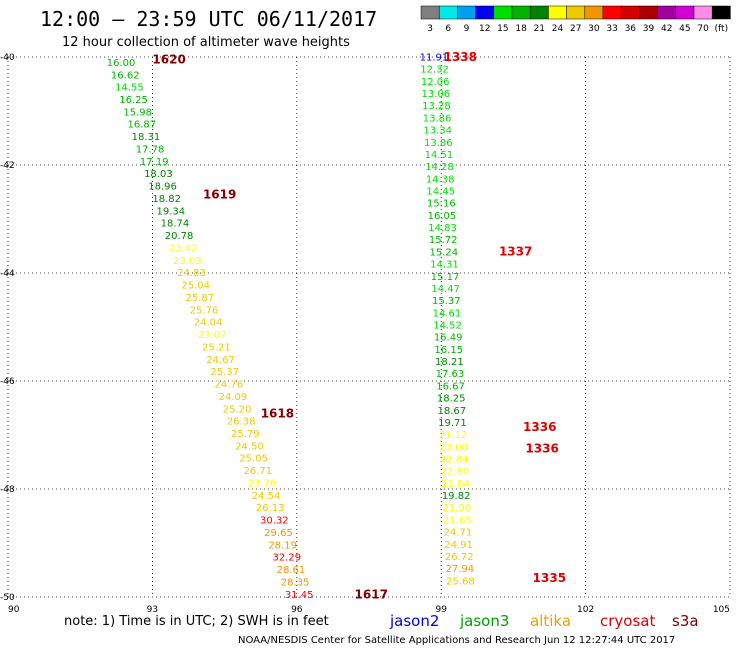 The image size is (740, 650). Describe the element at coordinates (414, 621) in the screenshot. I see `satellite-legend-jason2: jason2` at that location.